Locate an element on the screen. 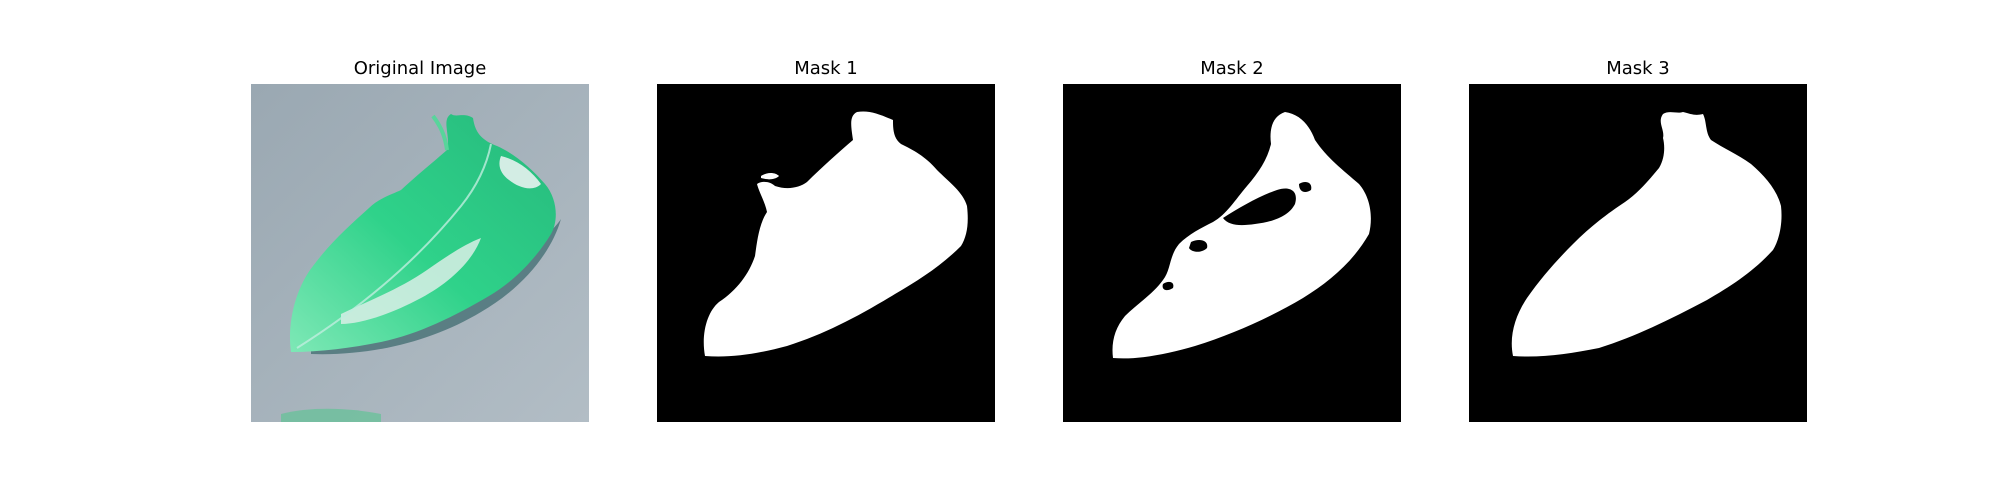  panel-mask-1: Mask 1 is located at coordinates (826, 238).